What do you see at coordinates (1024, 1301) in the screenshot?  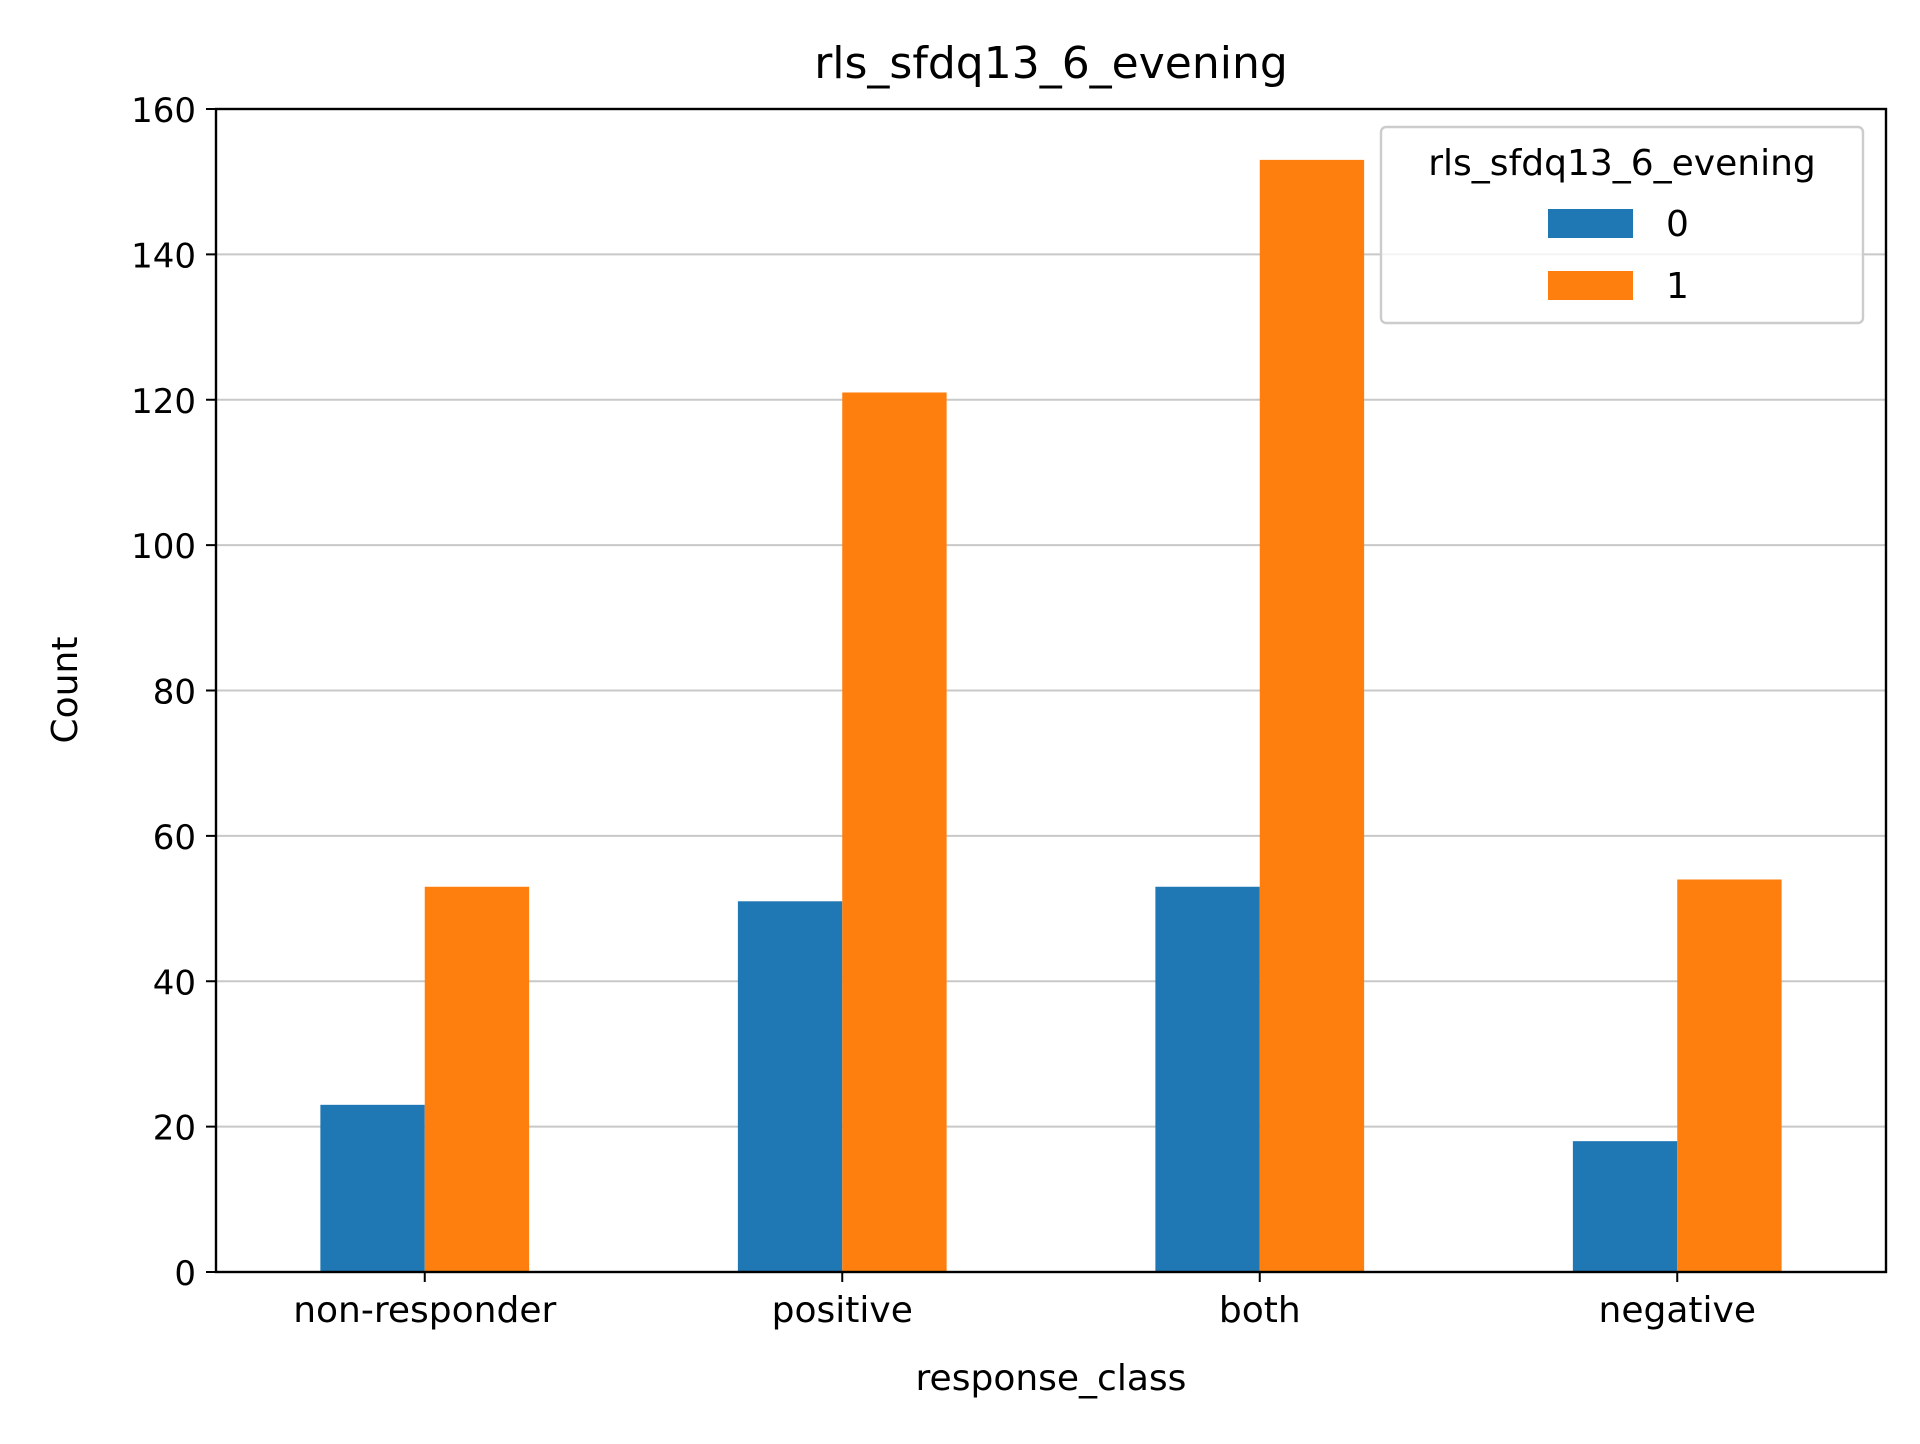 I see `x-axis: non-responder positive both negative` at bounding box center [1024, 1301].